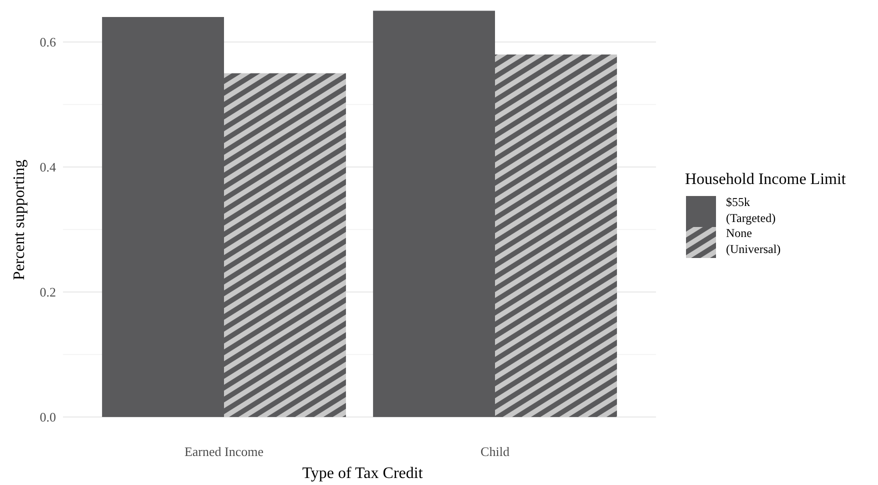  I want to click on x-axis-title: Type of Tax Credit, so click(363, 473).